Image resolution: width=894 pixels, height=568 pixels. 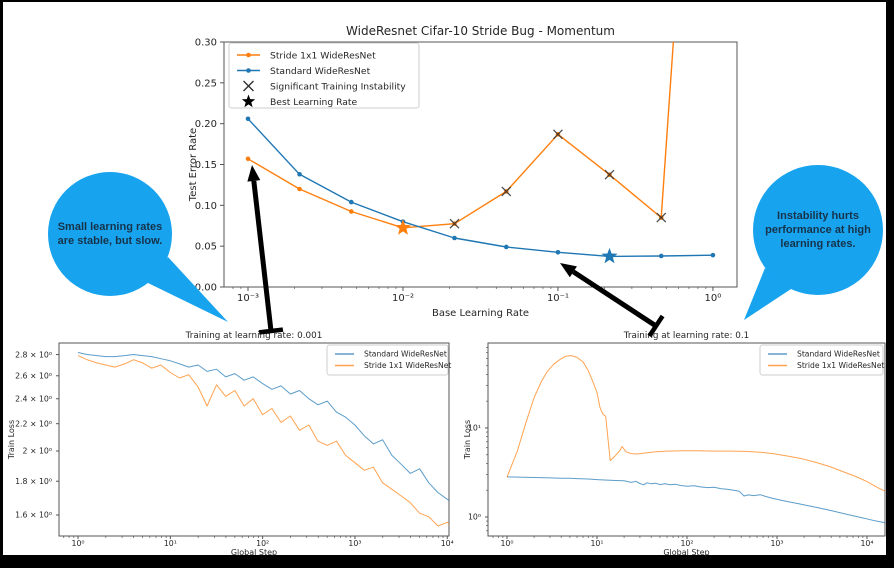 I want to click on top-ytick-label: 0.20, so click(x=206, y=124).